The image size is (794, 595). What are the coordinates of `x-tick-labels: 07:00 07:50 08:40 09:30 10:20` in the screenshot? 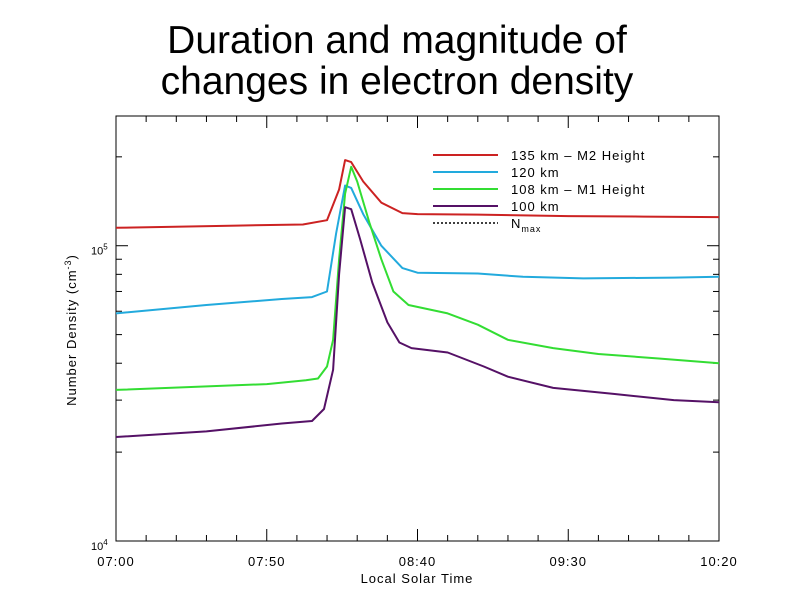 It's located at (417, 561).